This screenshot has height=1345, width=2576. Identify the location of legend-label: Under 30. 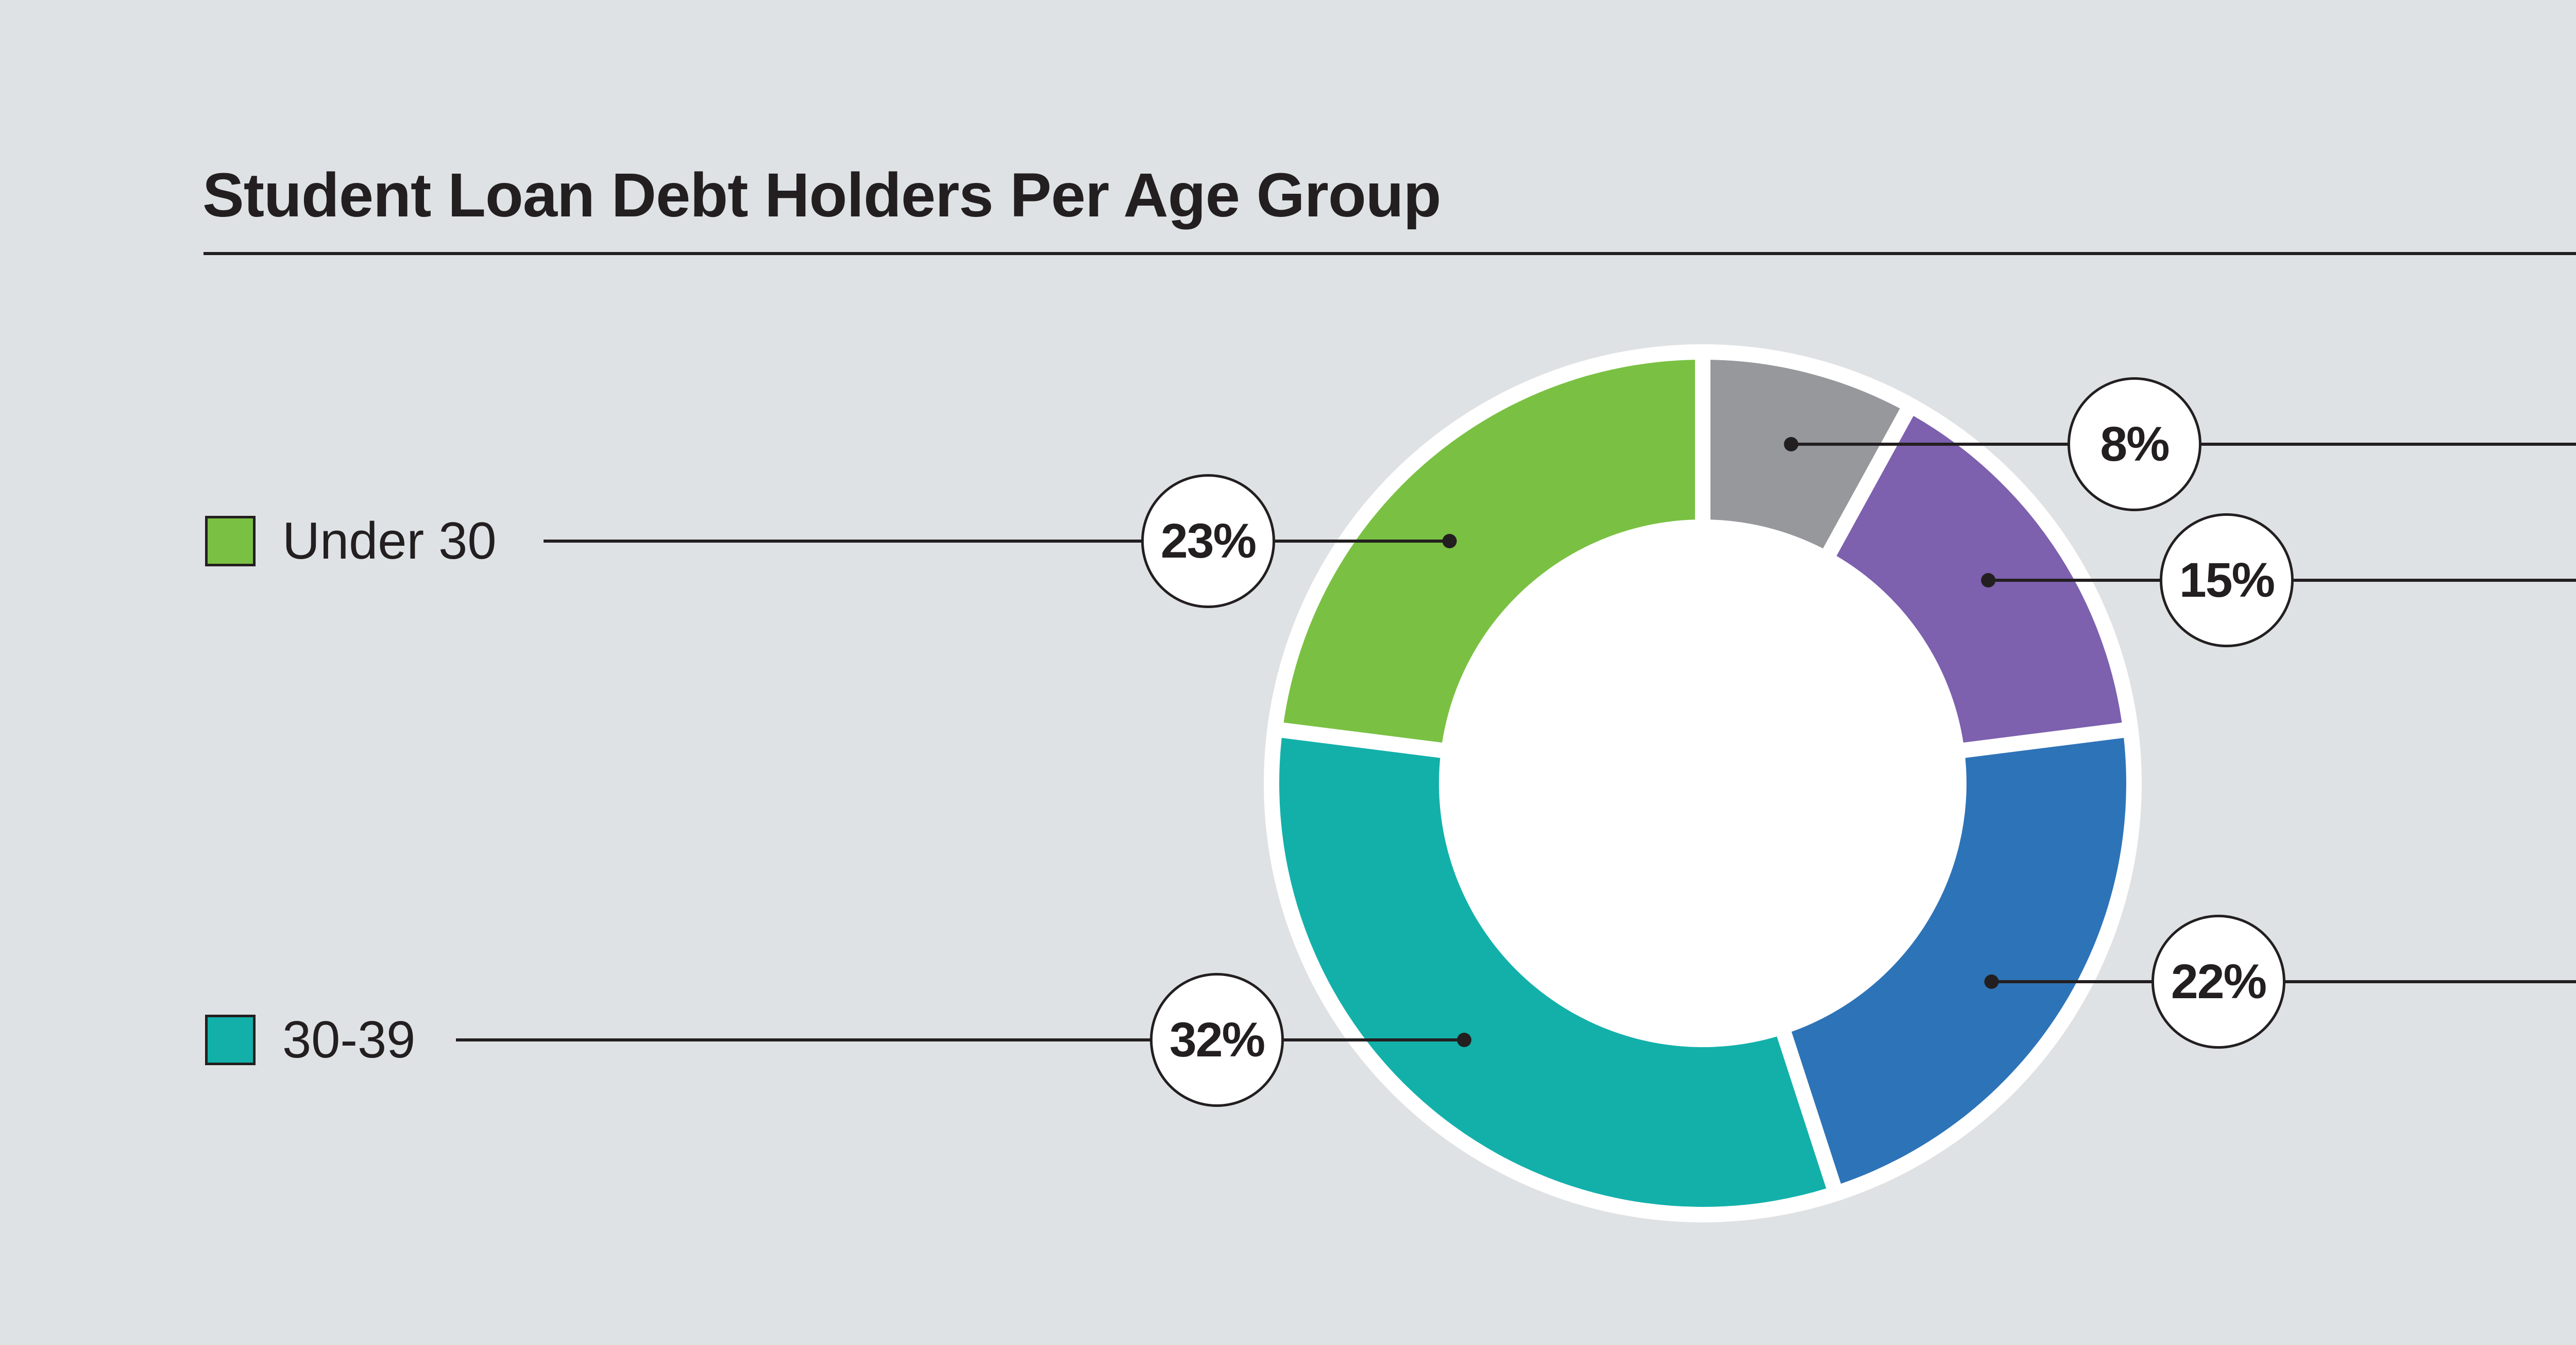
(389, 541).